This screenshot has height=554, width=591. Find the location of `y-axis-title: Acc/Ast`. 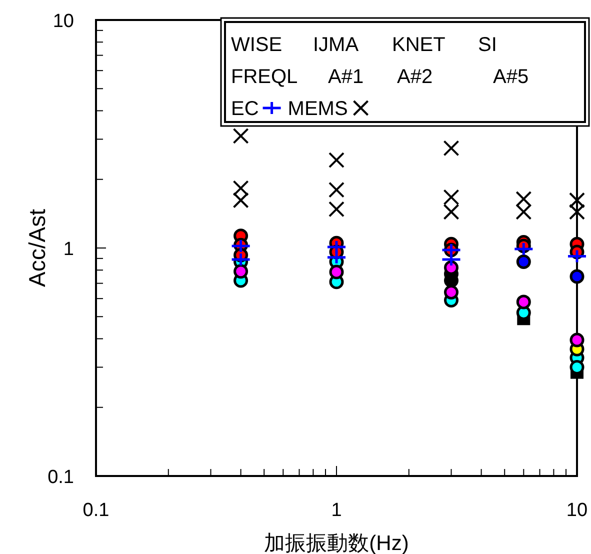

y-axis-title: Acc/Ast is located at coordinates (37, 247).